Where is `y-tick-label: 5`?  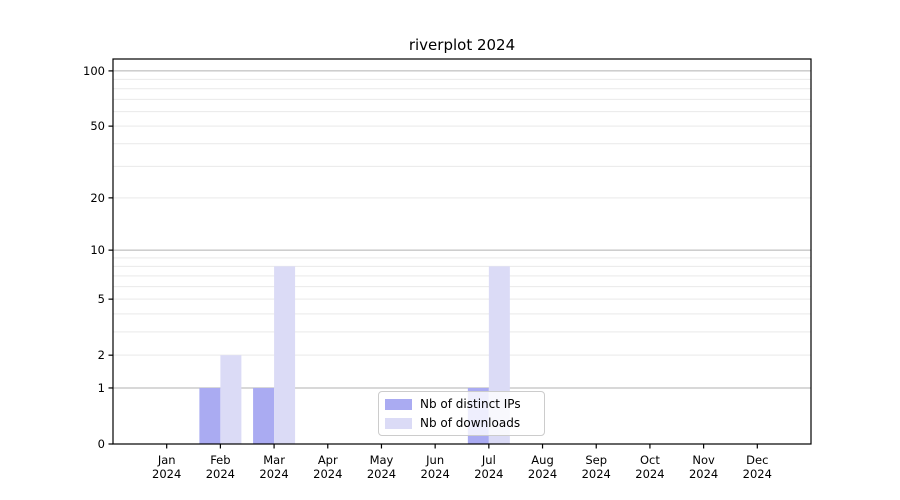 y-tick-label: 5 is located at coordinates (101, 299).